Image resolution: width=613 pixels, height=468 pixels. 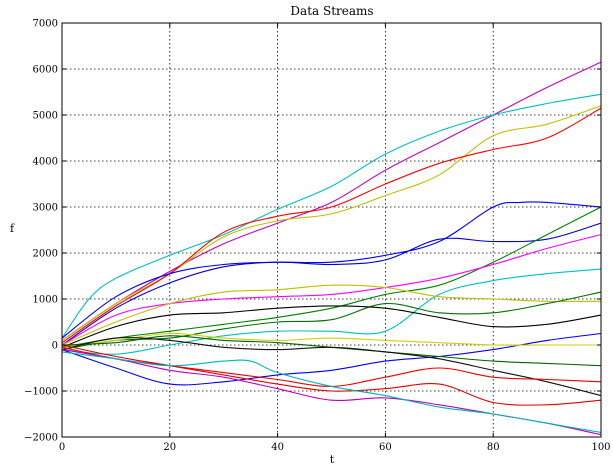 What do you see at coordinates (41, 392) in the screenshot?
I see `y-tick-label: −1000` at bounding box center [41, 392].